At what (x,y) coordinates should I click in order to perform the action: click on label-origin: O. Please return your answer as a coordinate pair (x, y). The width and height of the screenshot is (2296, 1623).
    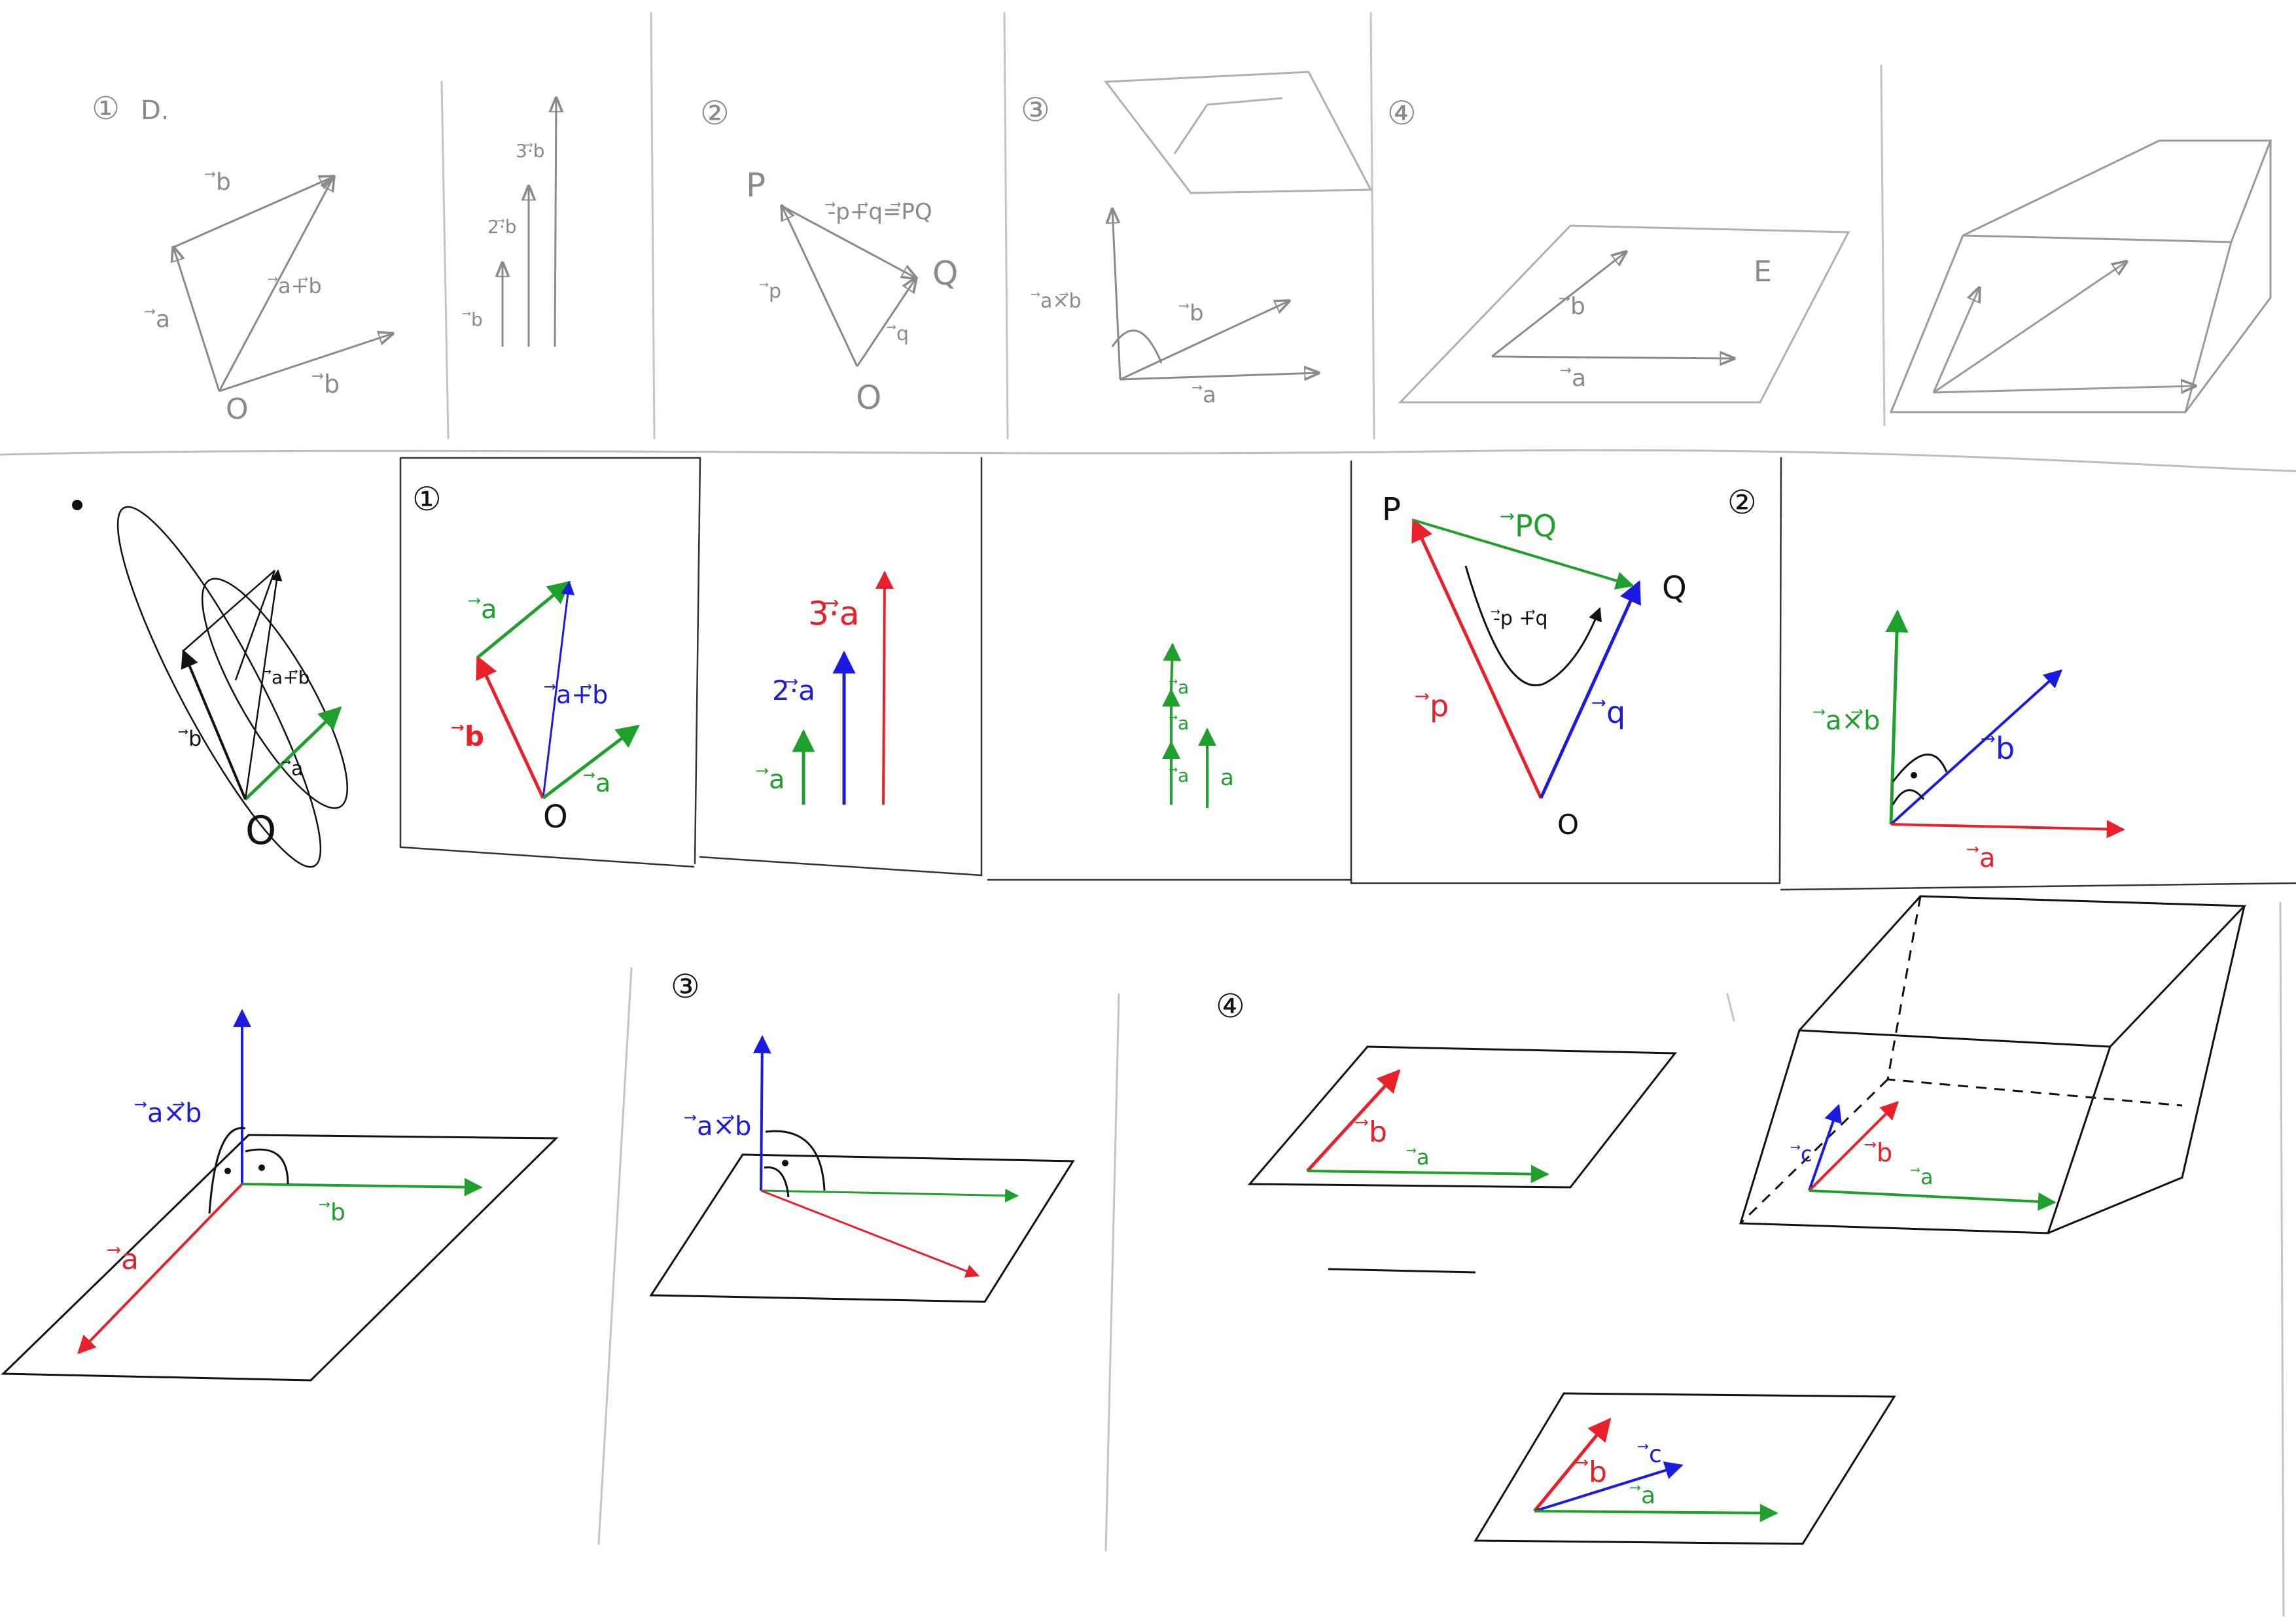
    Looking at the image, I should click on (237, 410).